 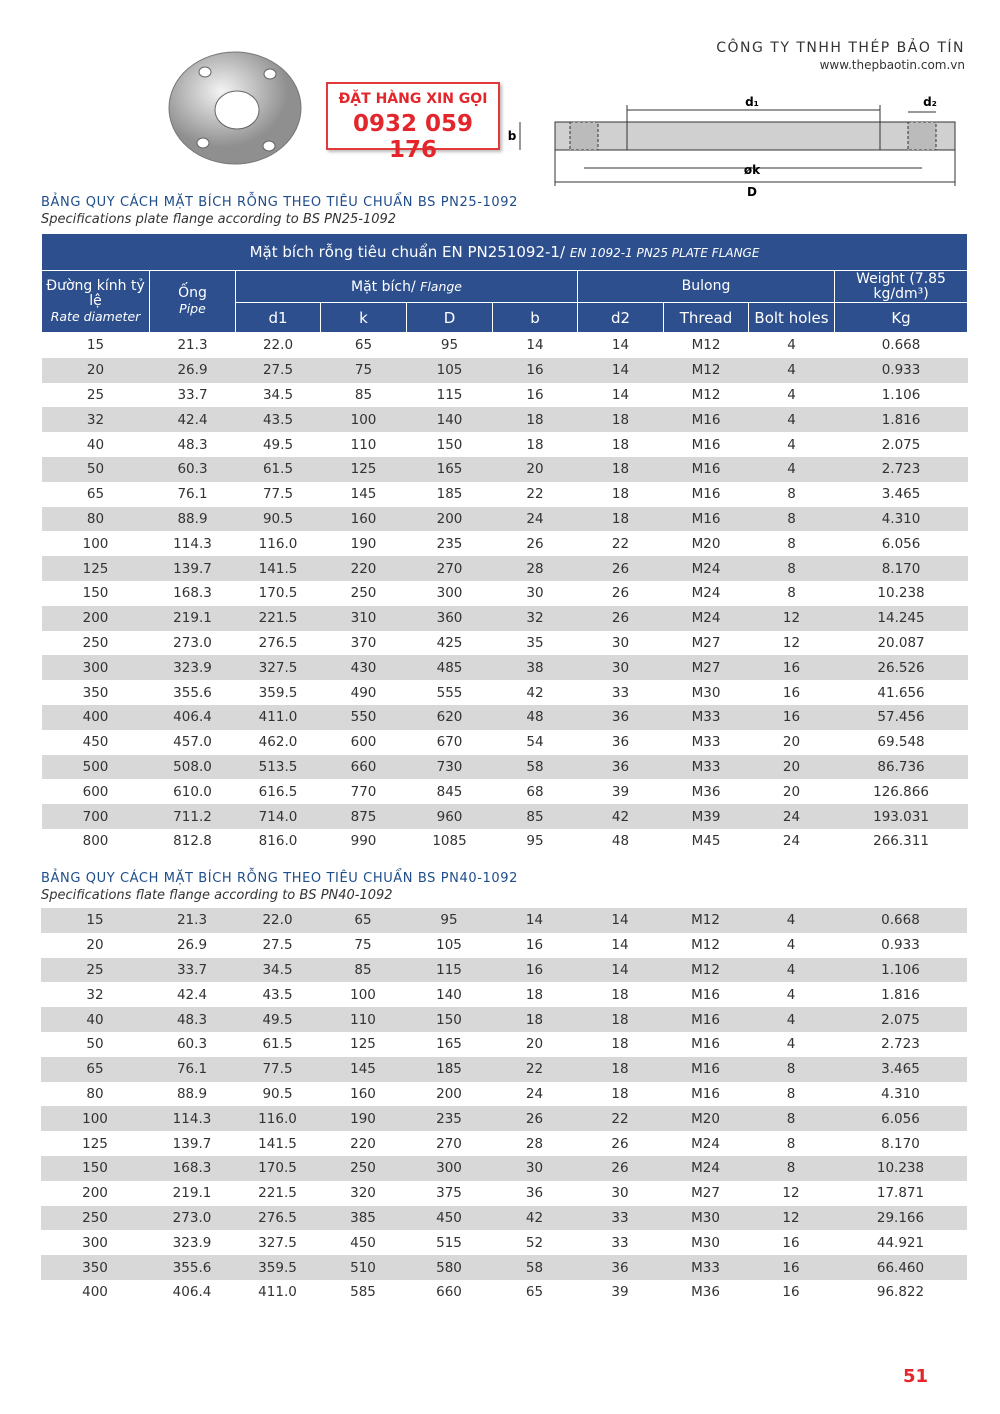 I want to click on table-cell: 425, so click(x=449, y=642).